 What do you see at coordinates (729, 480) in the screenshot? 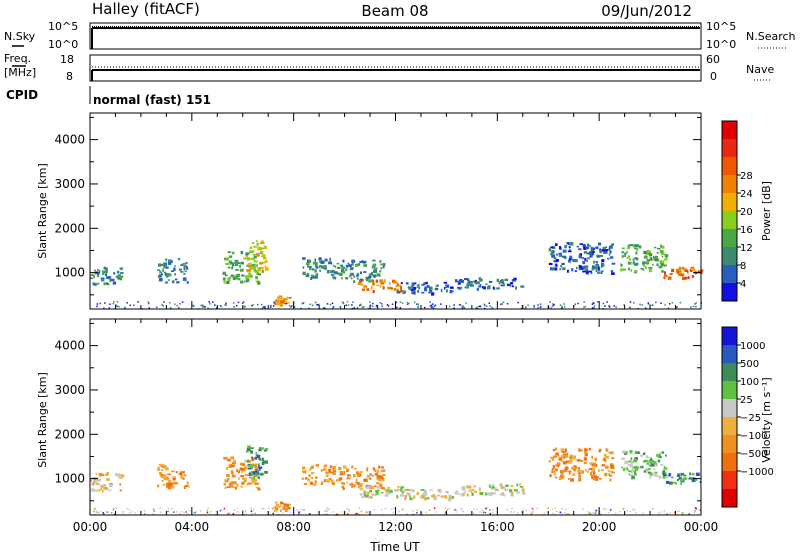
I see `colorbar-segment` at bounding box center [729, 480].